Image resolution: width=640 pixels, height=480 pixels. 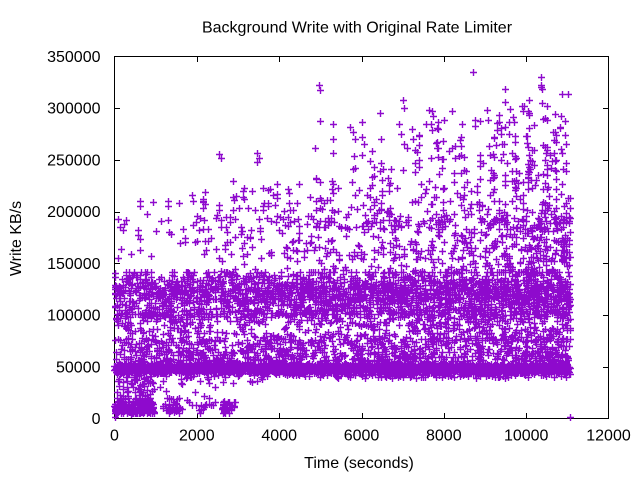 I want to click on svg-text: Write KB/s, so click(x=16, y=238).